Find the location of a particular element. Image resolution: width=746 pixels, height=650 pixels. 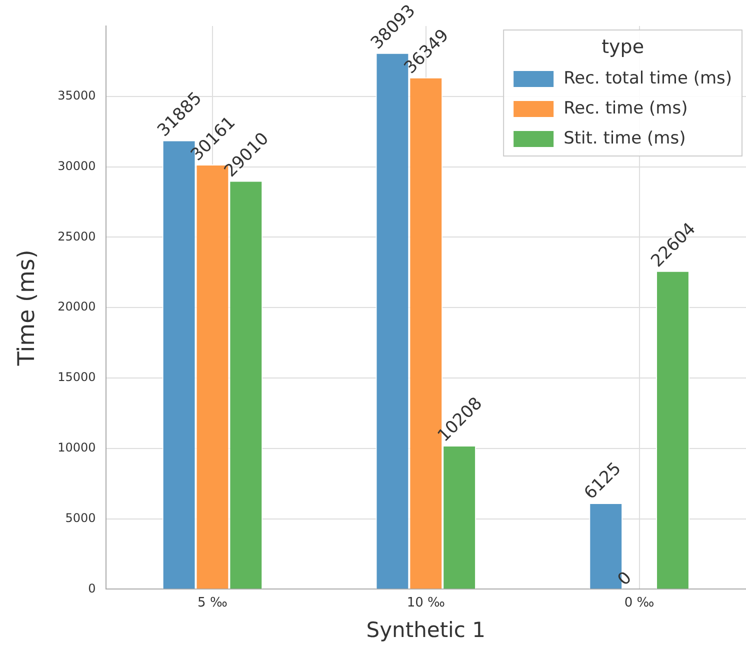

x-tick-label: 0 ‰ is located at coordinates (639, 602).